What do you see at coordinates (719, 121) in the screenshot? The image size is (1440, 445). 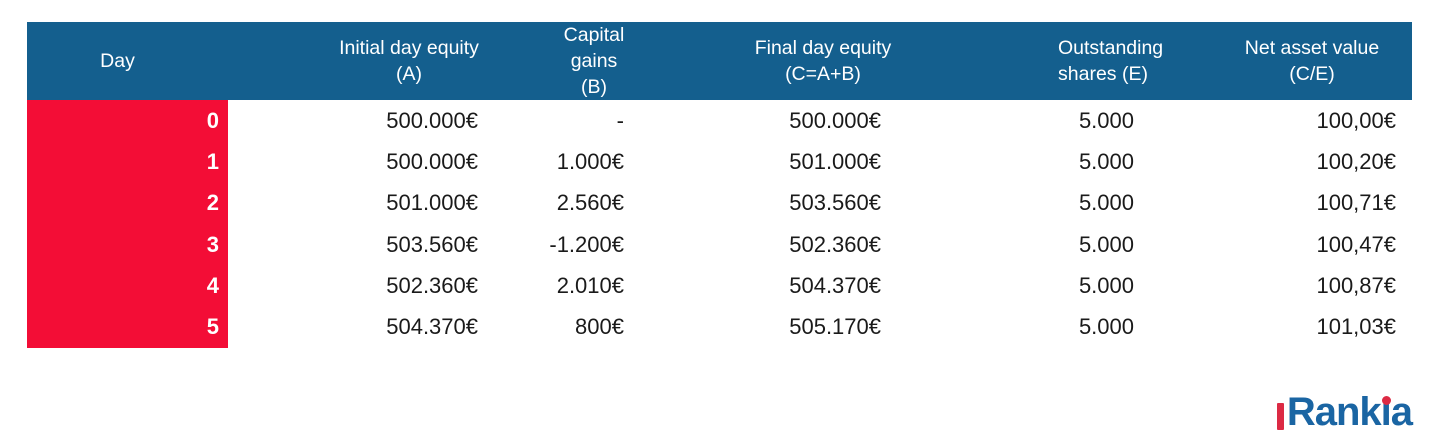 I see `table-row: 0 500.000€ - 500.000€ 5.000 100,00€` at bounding box center [719, 121].